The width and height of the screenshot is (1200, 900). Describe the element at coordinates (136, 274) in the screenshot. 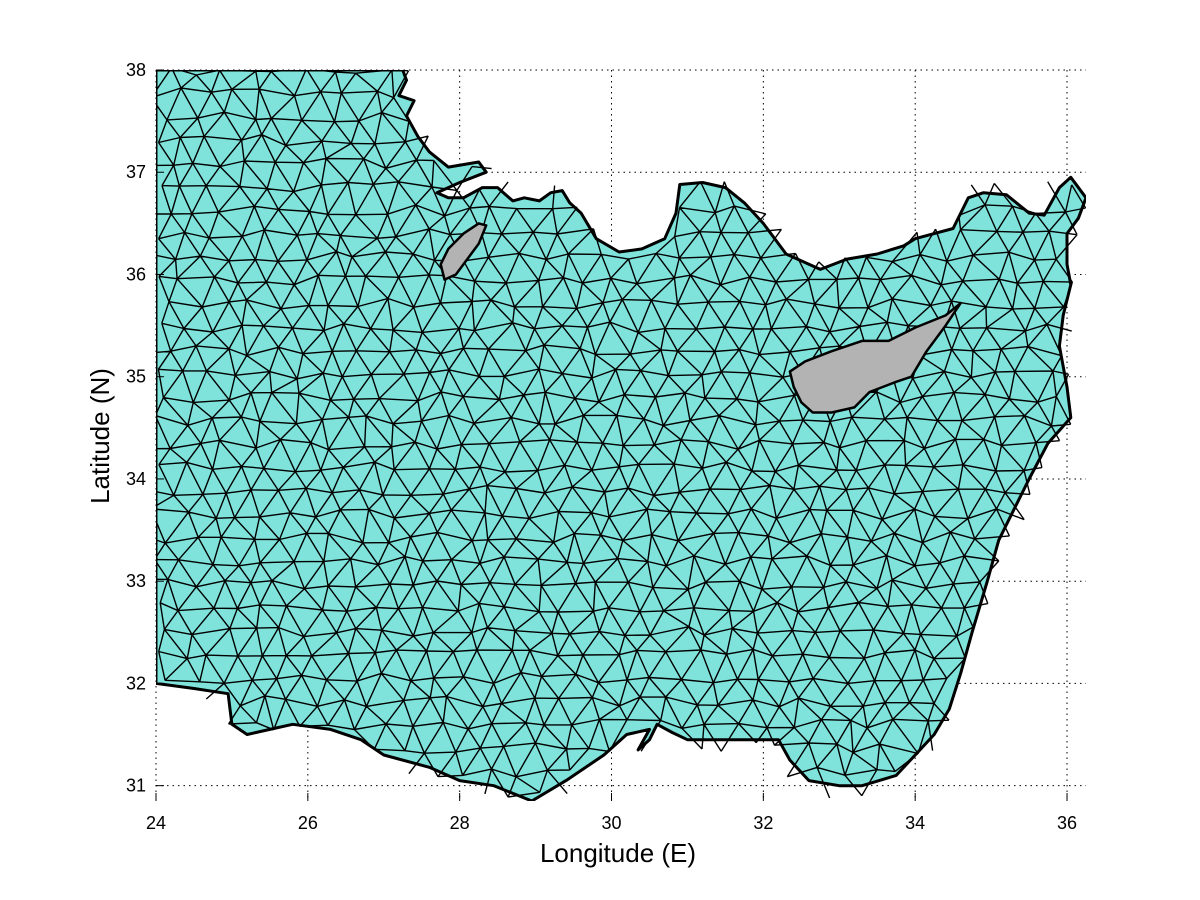

I see `y-tick-label: 36` at that location.